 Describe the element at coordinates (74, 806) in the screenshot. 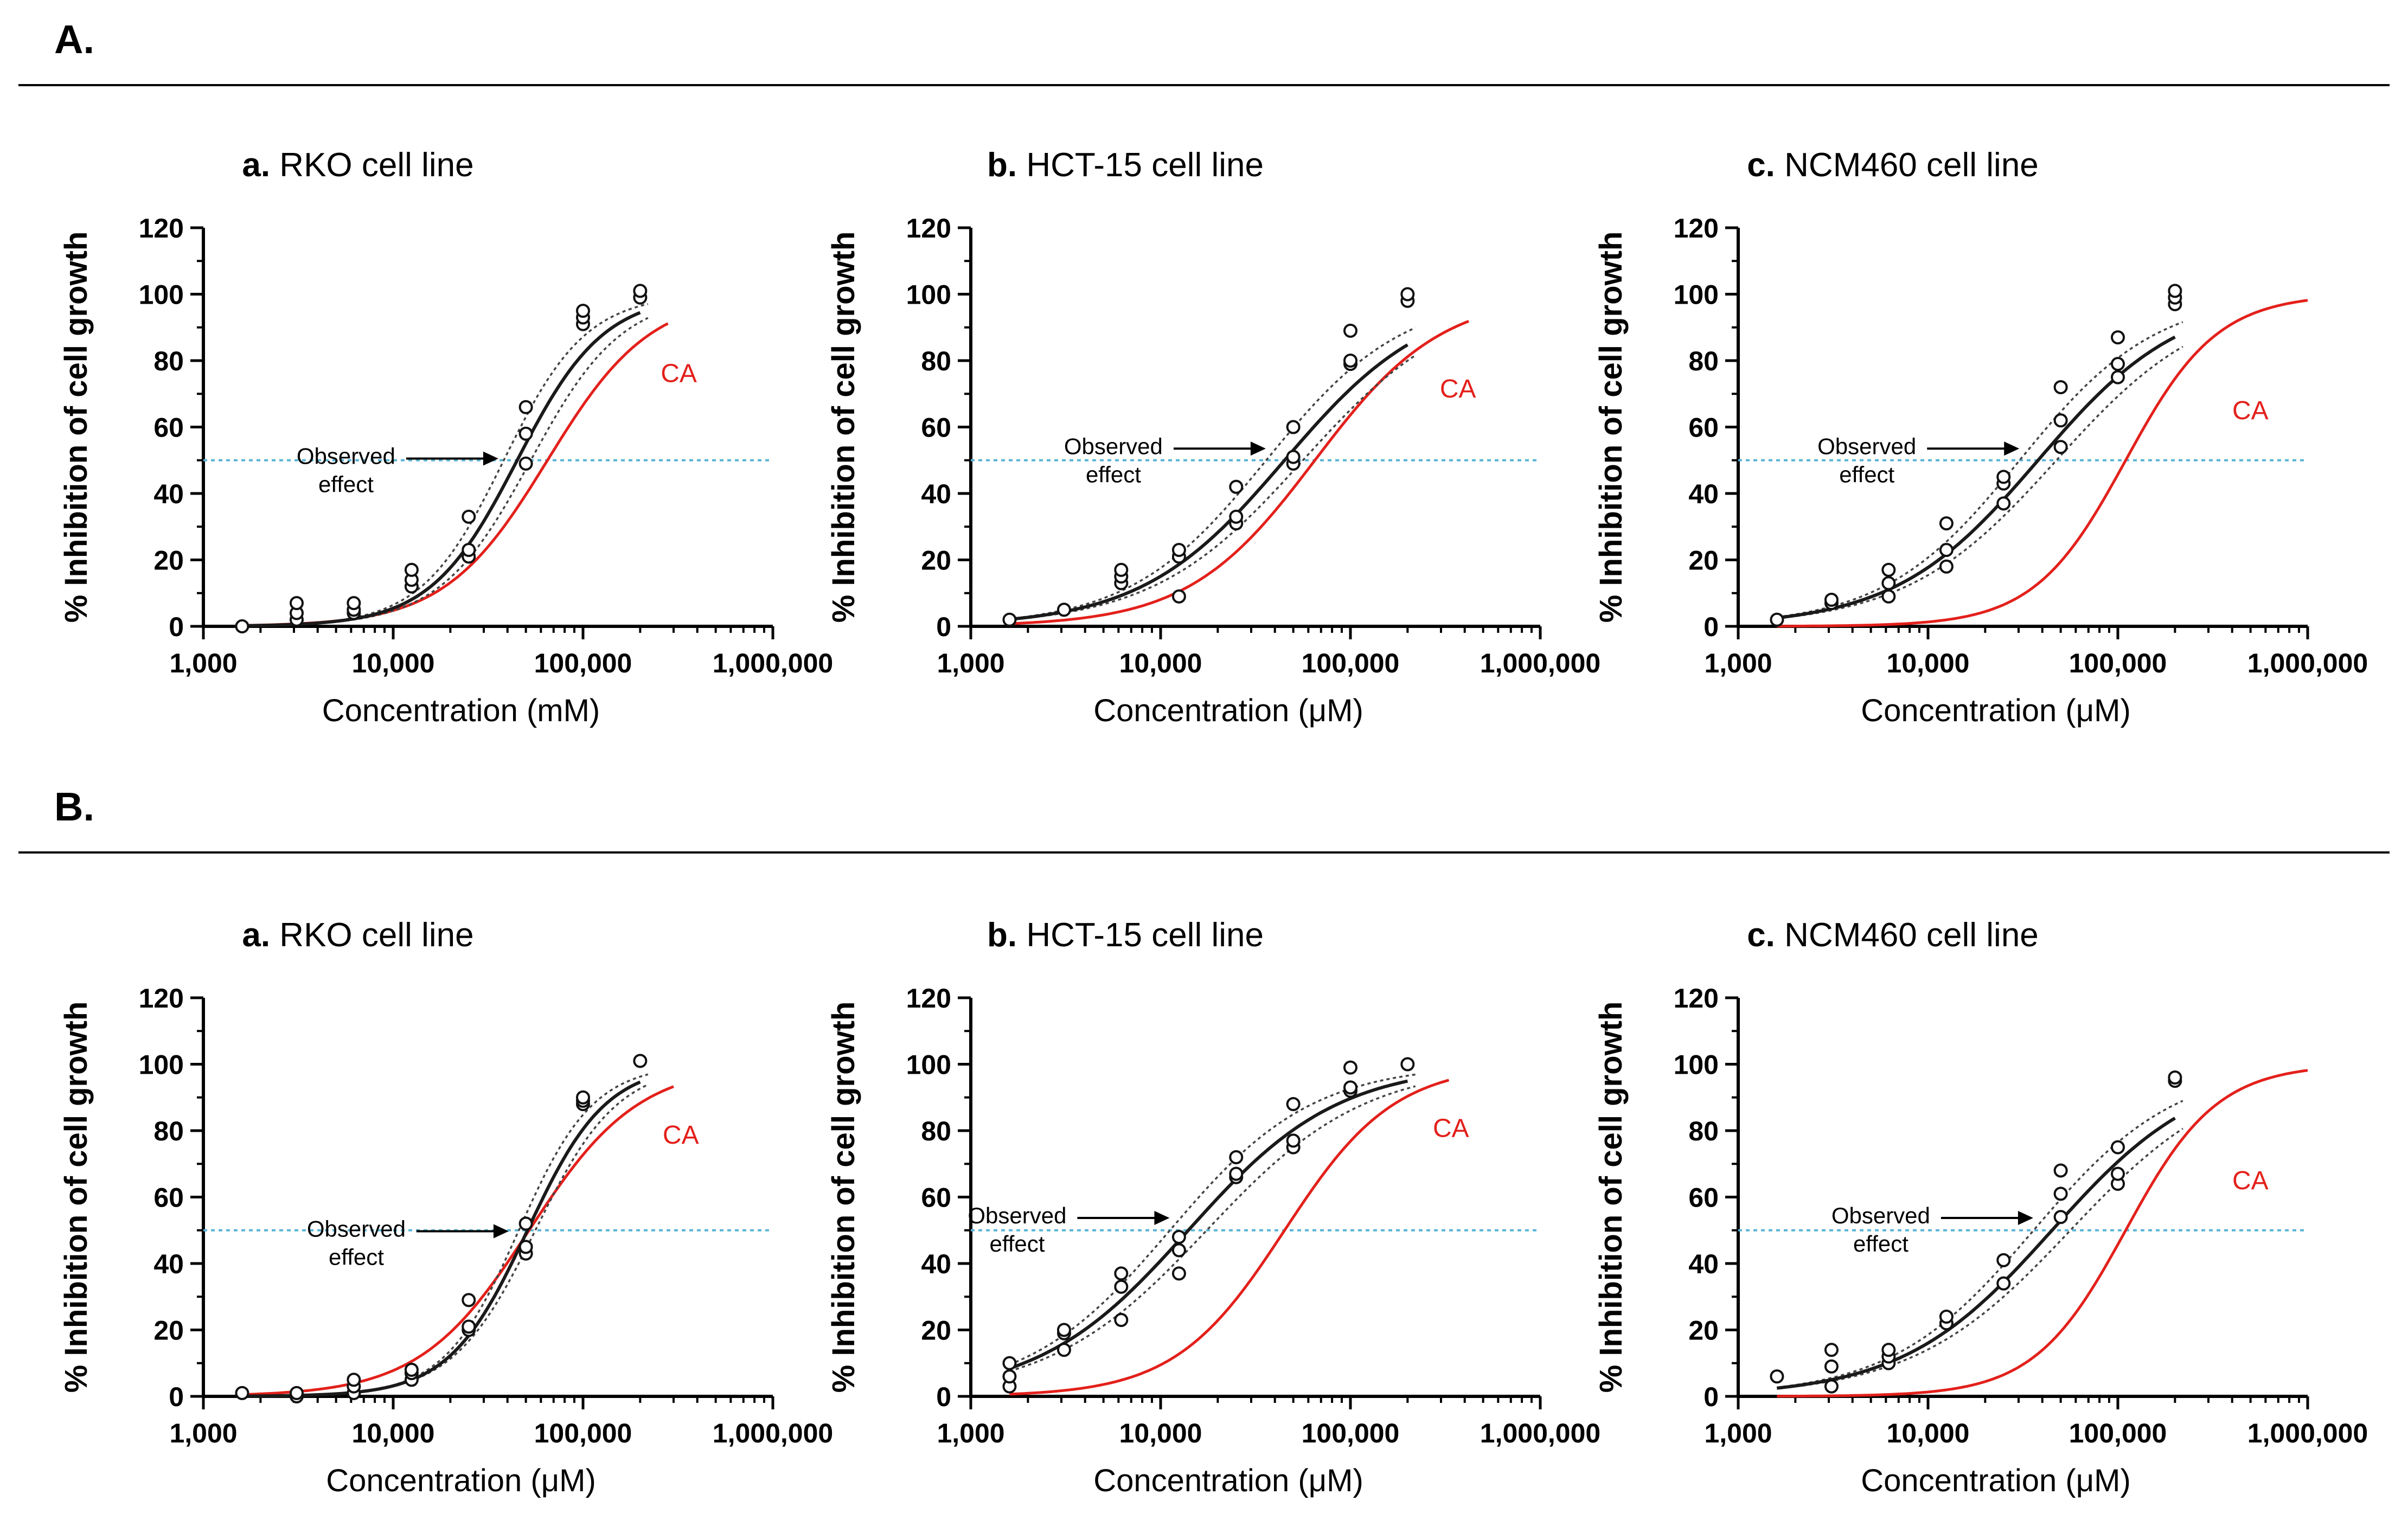

I see `section-label-b: B.` at that location.